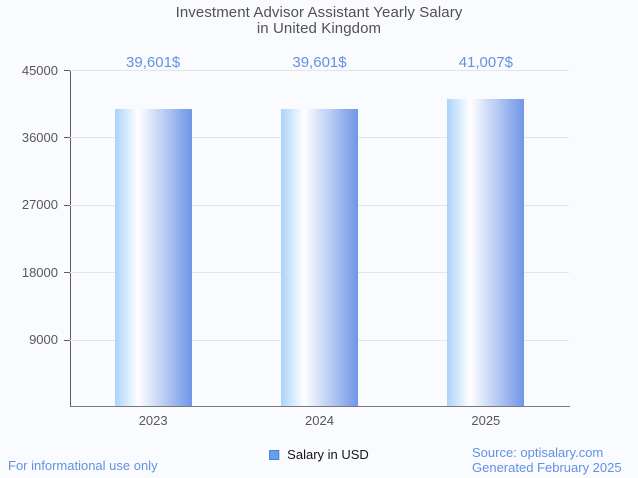 This screenshot has width=638, height=478. I want to click on y-axis-line, so click(70, 238).